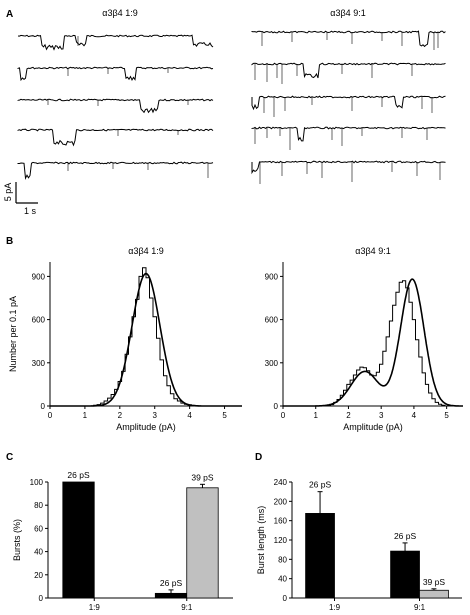 This screenshot has width=470, height=615. Describe the element at coordinates (17, 540) in the screenshot. I see `y-axis-label: Bursts (%)` at that location.